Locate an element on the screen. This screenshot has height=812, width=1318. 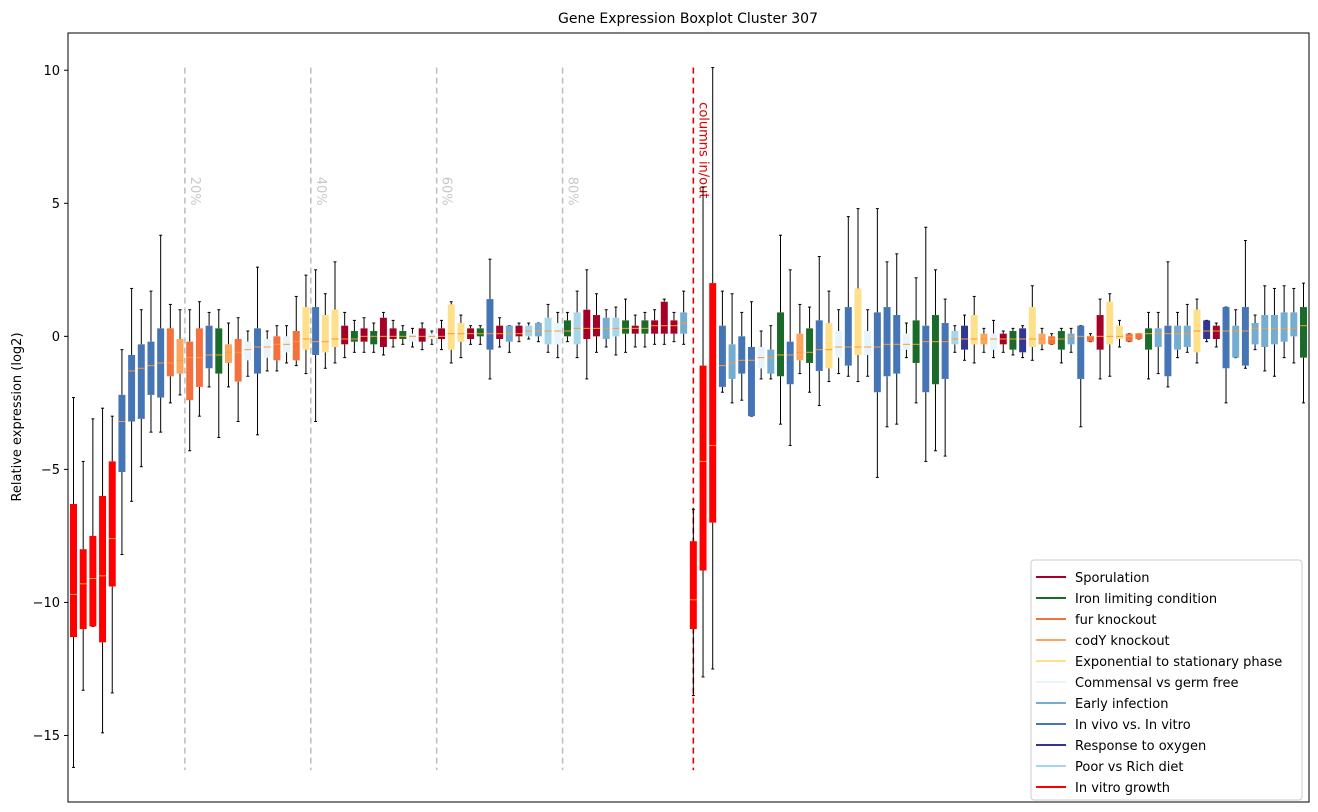
y-tick-label: 5 is located at coordinates (56, 204).